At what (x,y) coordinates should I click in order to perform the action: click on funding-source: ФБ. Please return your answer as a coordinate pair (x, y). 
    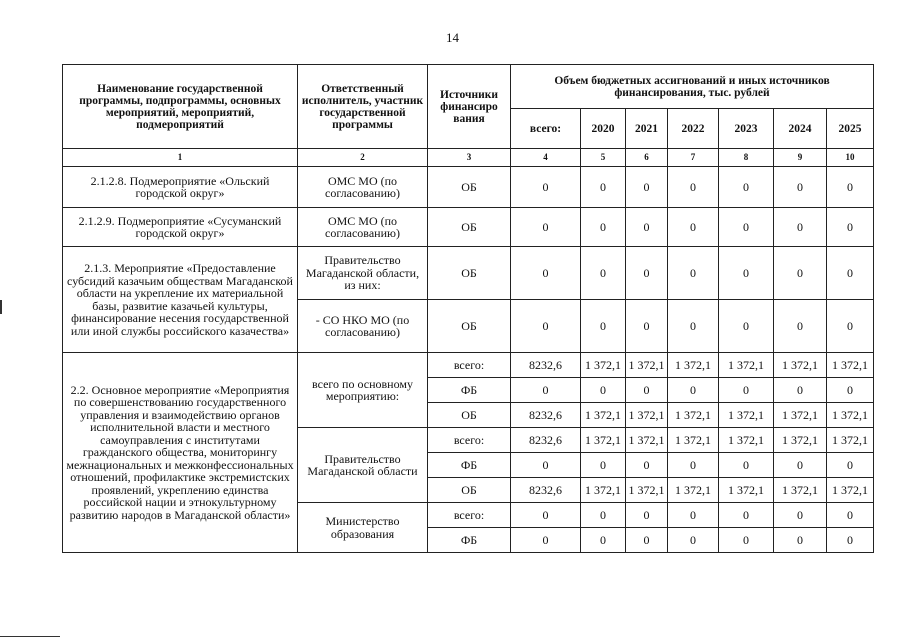
    Looking at the image, I should click on (469, 540).